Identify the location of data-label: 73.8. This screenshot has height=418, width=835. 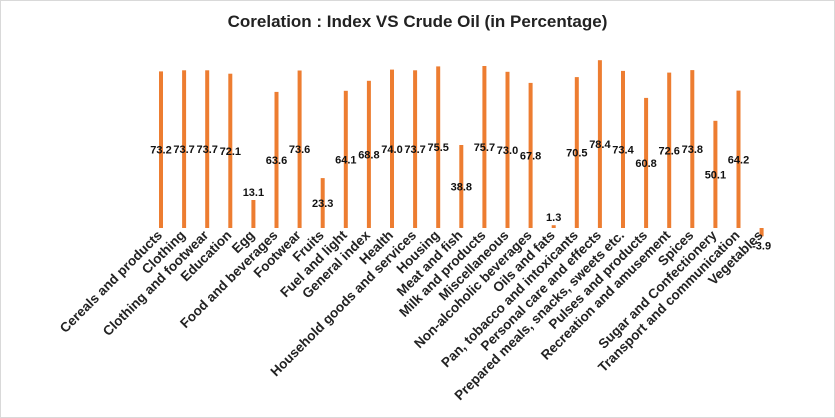
(692, 150).